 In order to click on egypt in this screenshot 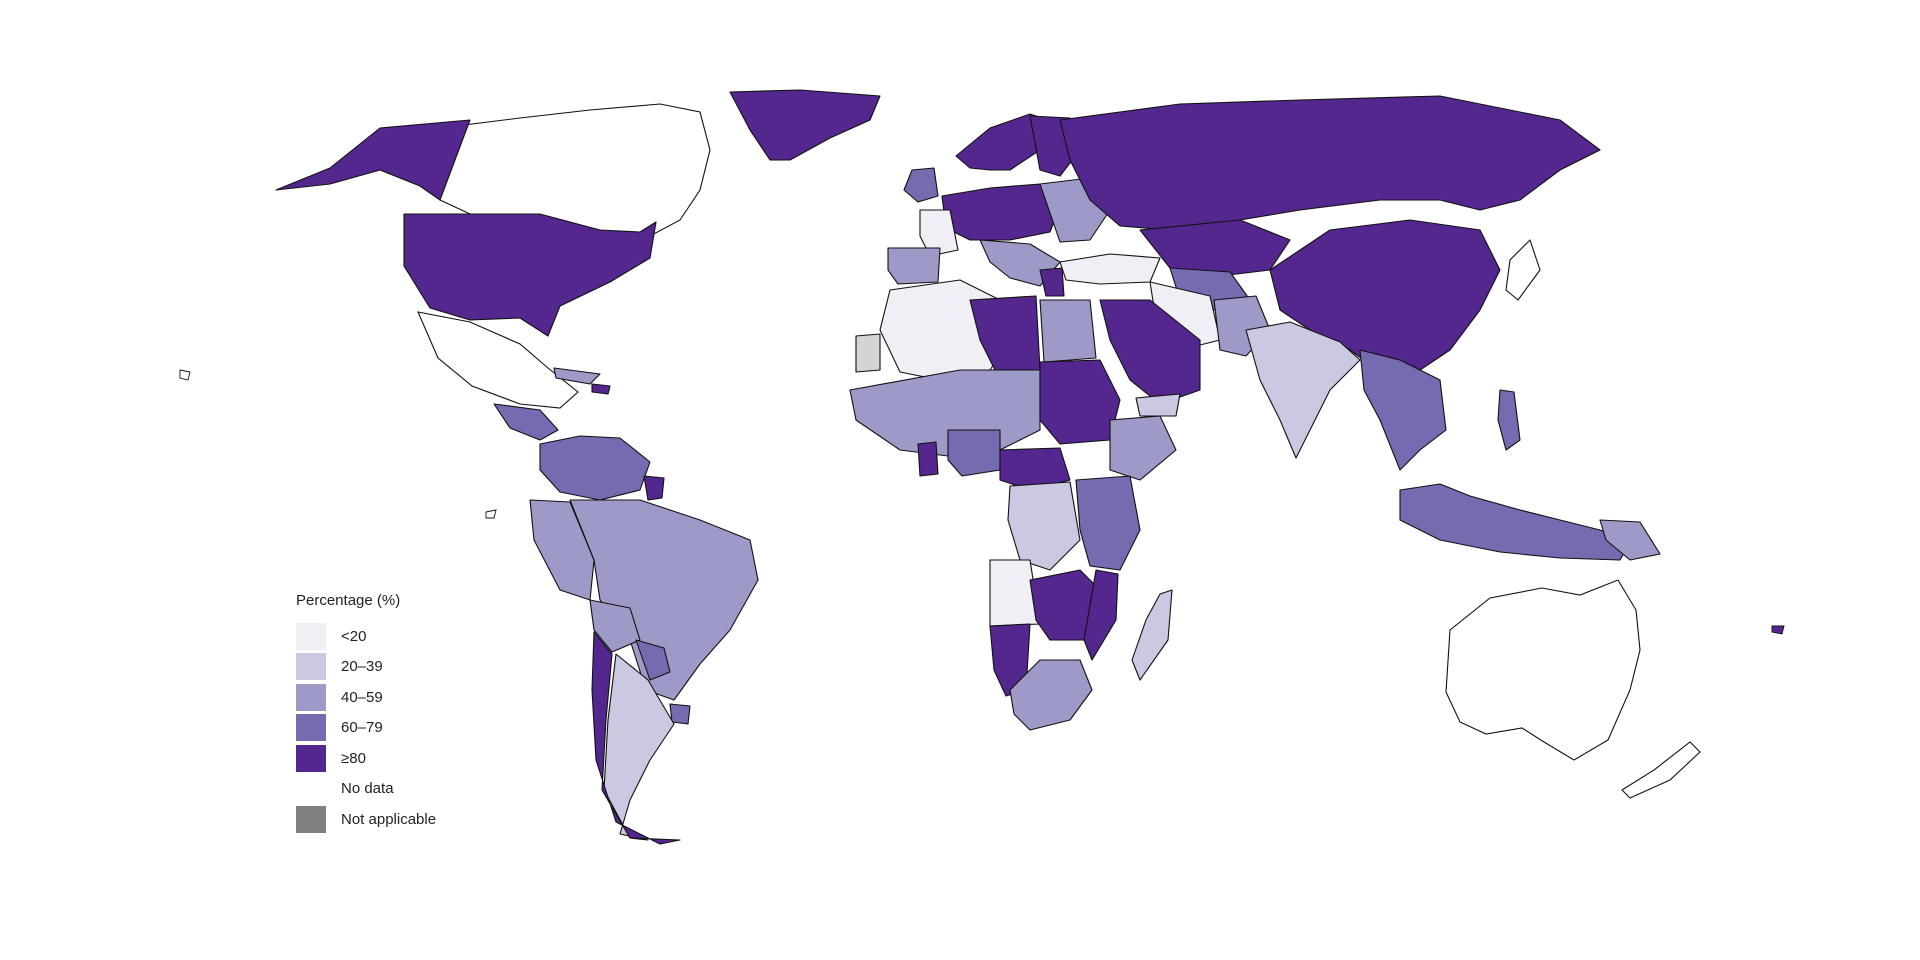, I will do `click(1068, 331)`.